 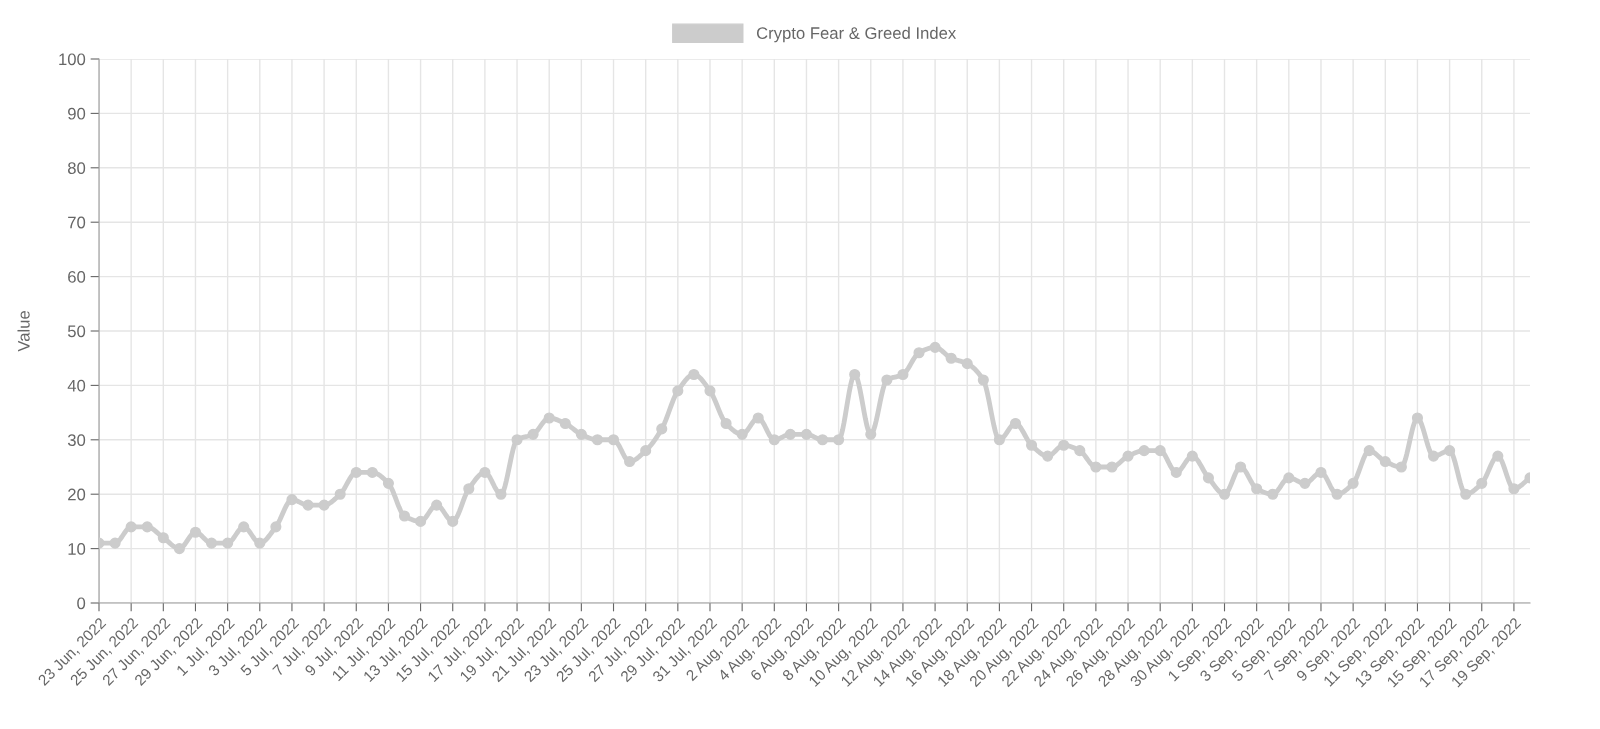 I want to click on legend-label: Crypto Fear & Greed Index, so click(x=856, y=34).